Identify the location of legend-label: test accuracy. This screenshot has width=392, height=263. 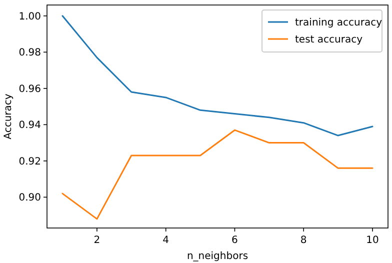
(329, 40).